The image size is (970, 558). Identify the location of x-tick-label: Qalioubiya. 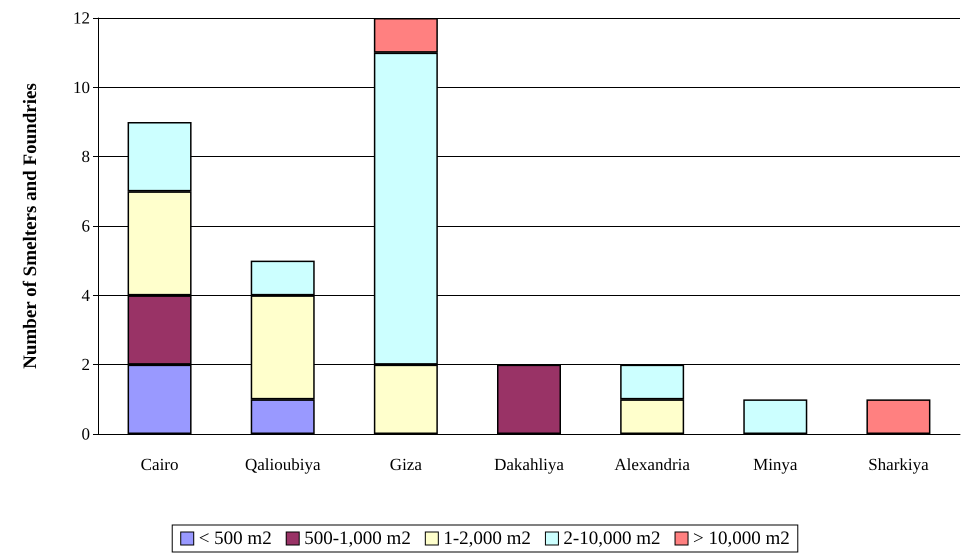
(282, 464).